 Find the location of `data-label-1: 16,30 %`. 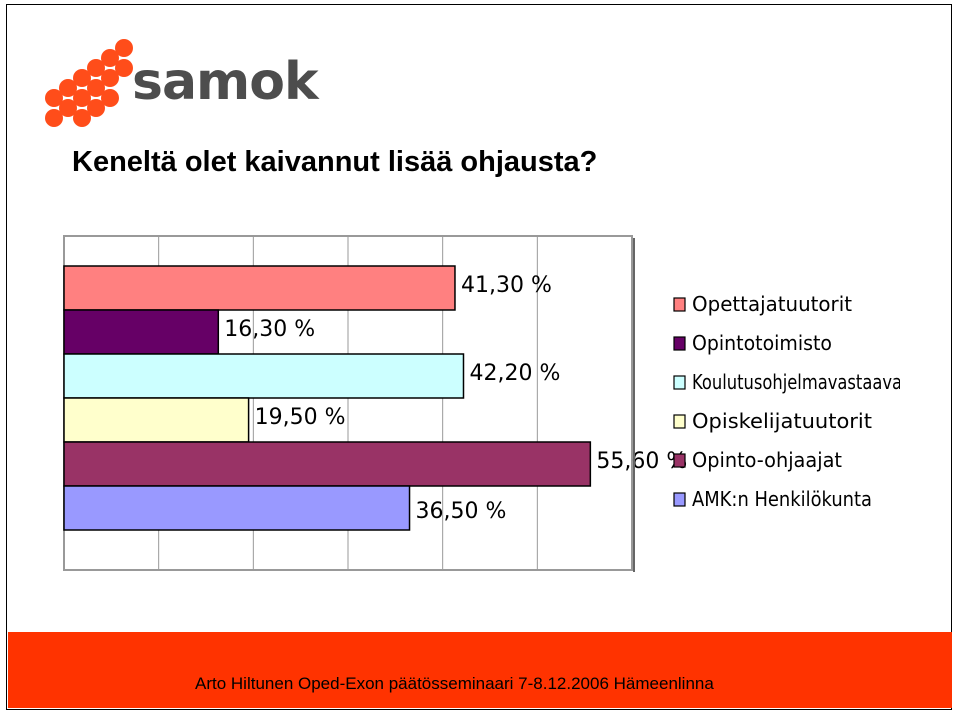

data-label-1: 16,30 % is located at coordinates (269, 329).